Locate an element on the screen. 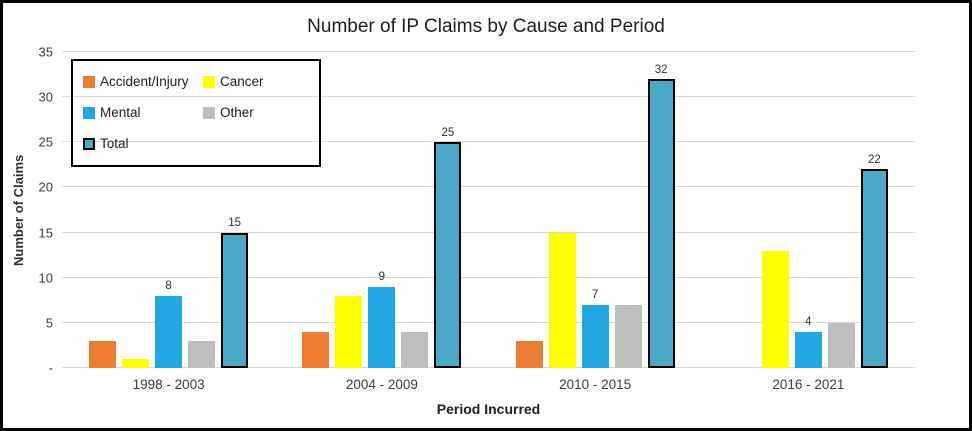  y-tick-label: 35 is located at coordinates (45, 52).